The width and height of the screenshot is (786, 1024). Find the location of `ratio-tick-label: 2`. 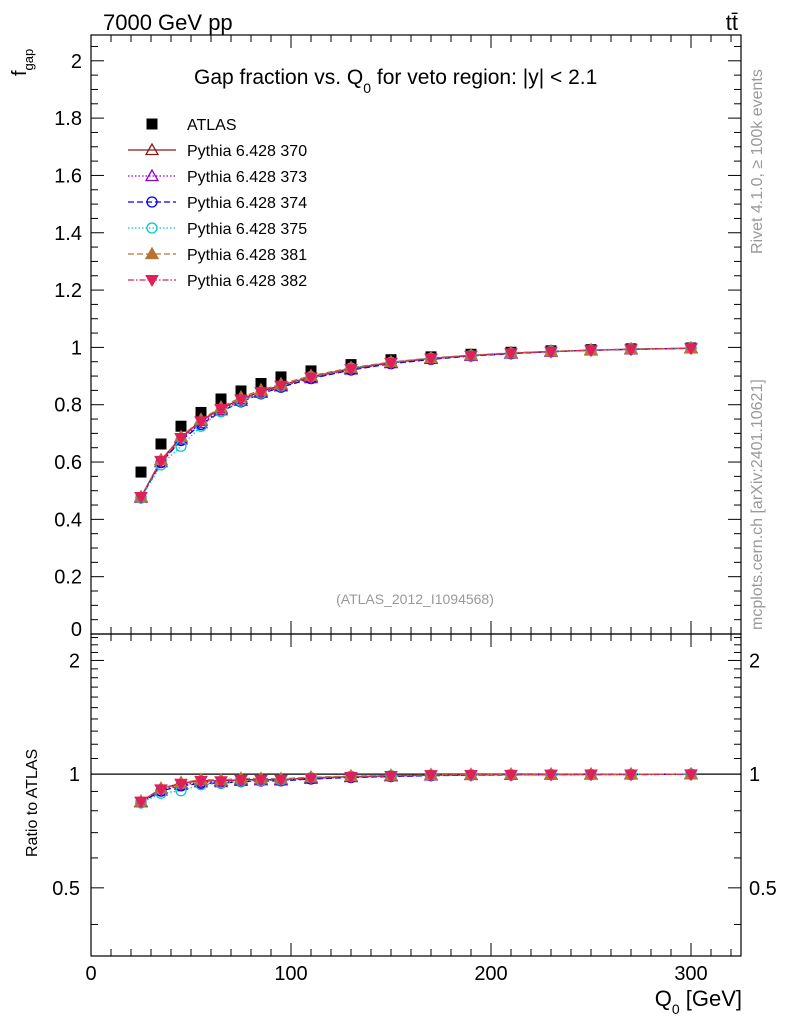

ratio-tick-label: 2 is located at coordinates (74, 661).